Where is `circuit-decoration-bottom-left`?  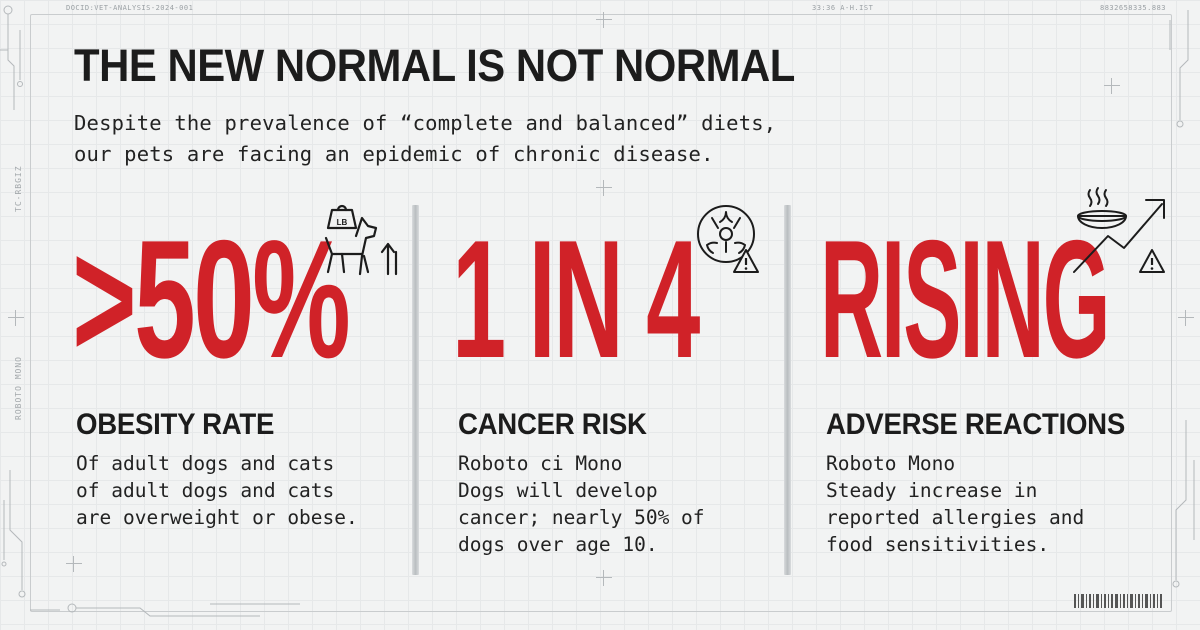
circuit-decoration-bottom-left is located at coordinates (30, 540).